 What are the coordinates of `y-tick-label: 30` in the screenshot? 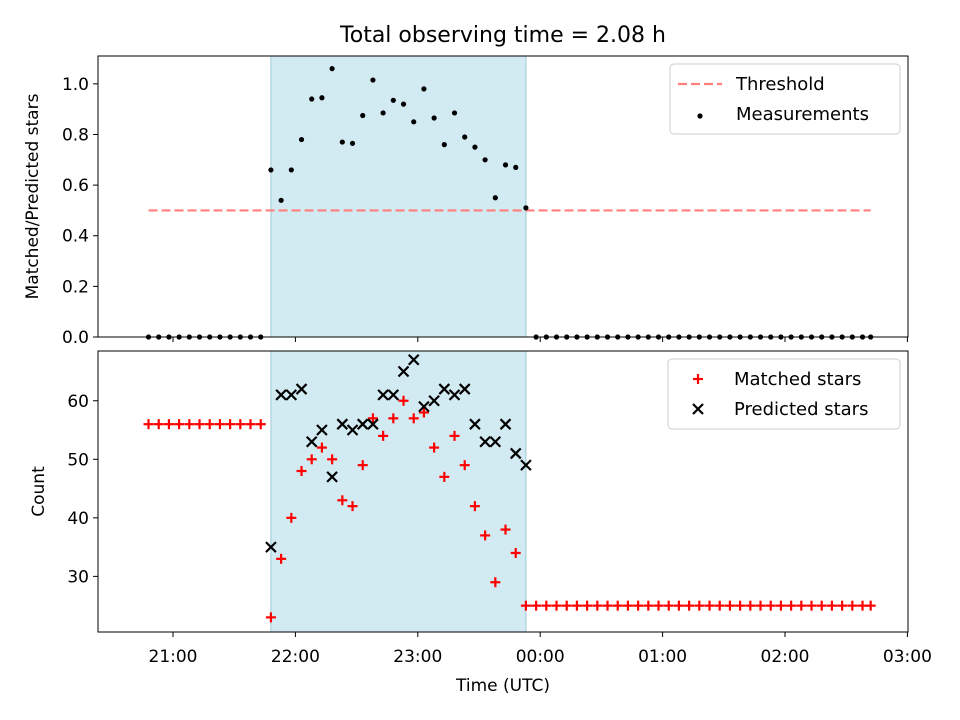 It's located at (78, 577).